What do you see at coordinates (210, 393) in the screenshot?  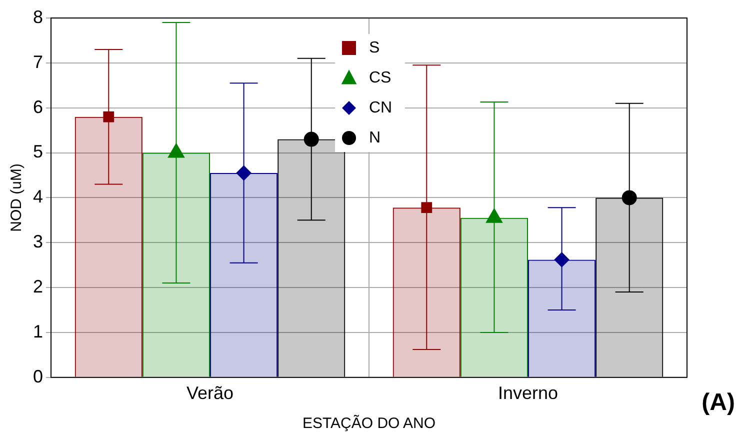 I see `x-tick-label: Verão` at bounding box center [210, 393].